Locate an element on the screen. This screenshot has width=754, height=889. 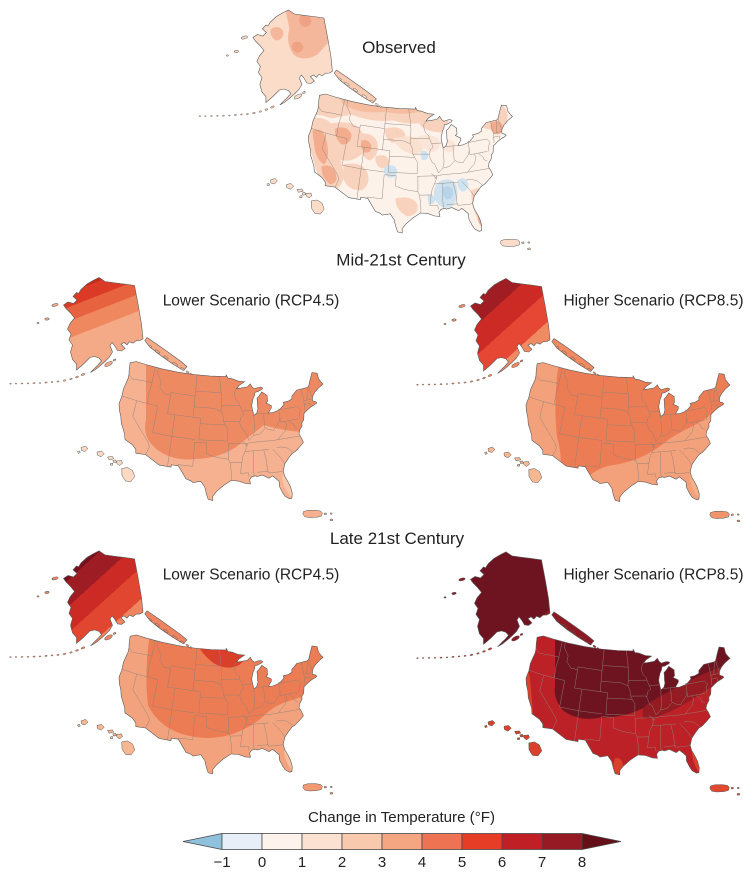
svg-text: 3 is located at coordinates (382, 862).